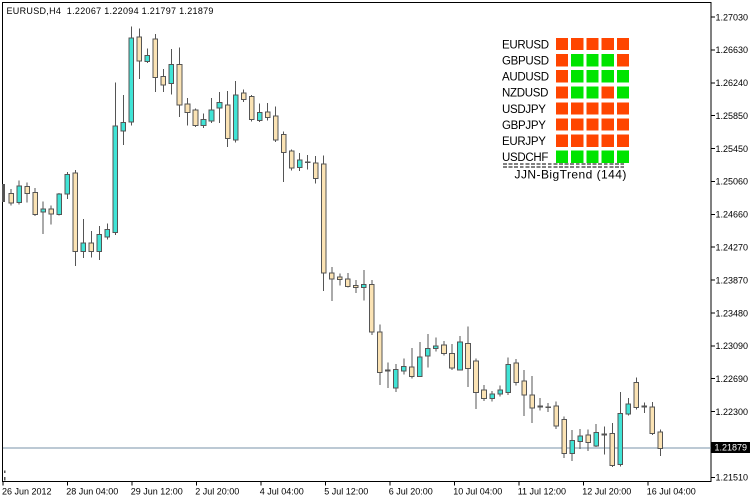  Describe the element at coordinates (732, 280) in the screenshot. I see `svg-text: 1.23870` at that location.